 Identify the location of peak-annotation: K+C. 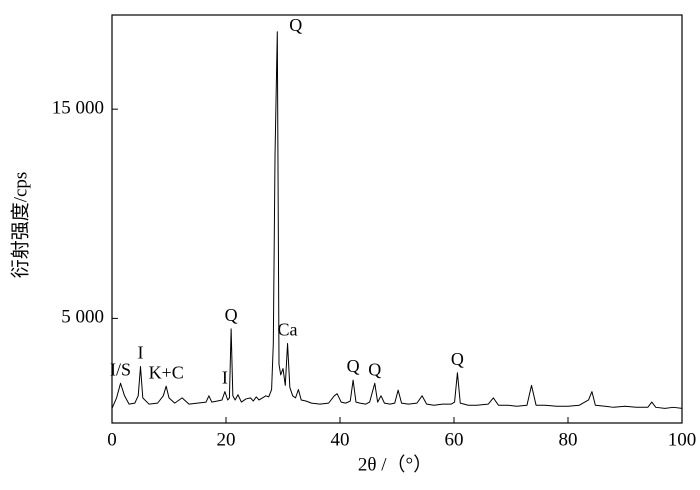
(166, 372).